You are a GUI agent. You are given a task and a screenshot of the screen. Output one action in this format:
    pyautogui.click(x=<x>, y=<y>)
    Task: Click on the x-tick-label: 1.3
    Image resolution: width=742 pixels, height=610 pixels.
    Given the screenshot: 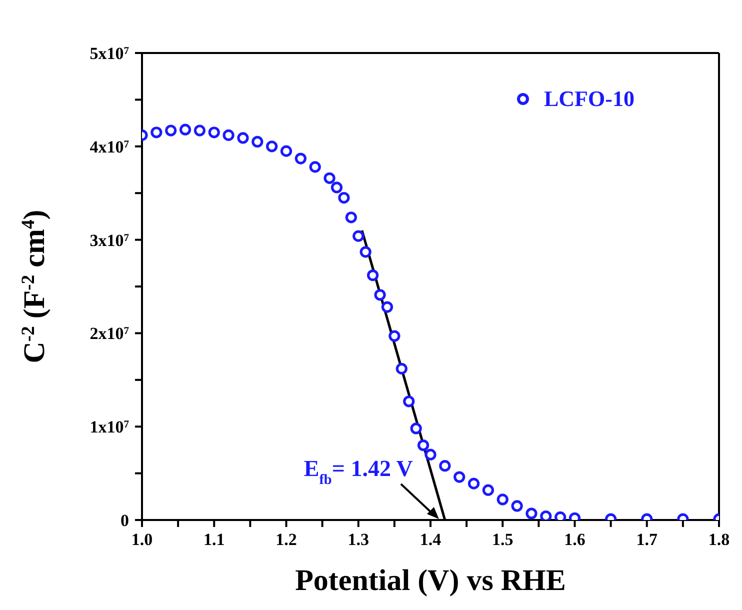 What is the action you would take?
    pyautogui.click(x=358, y=539)
    